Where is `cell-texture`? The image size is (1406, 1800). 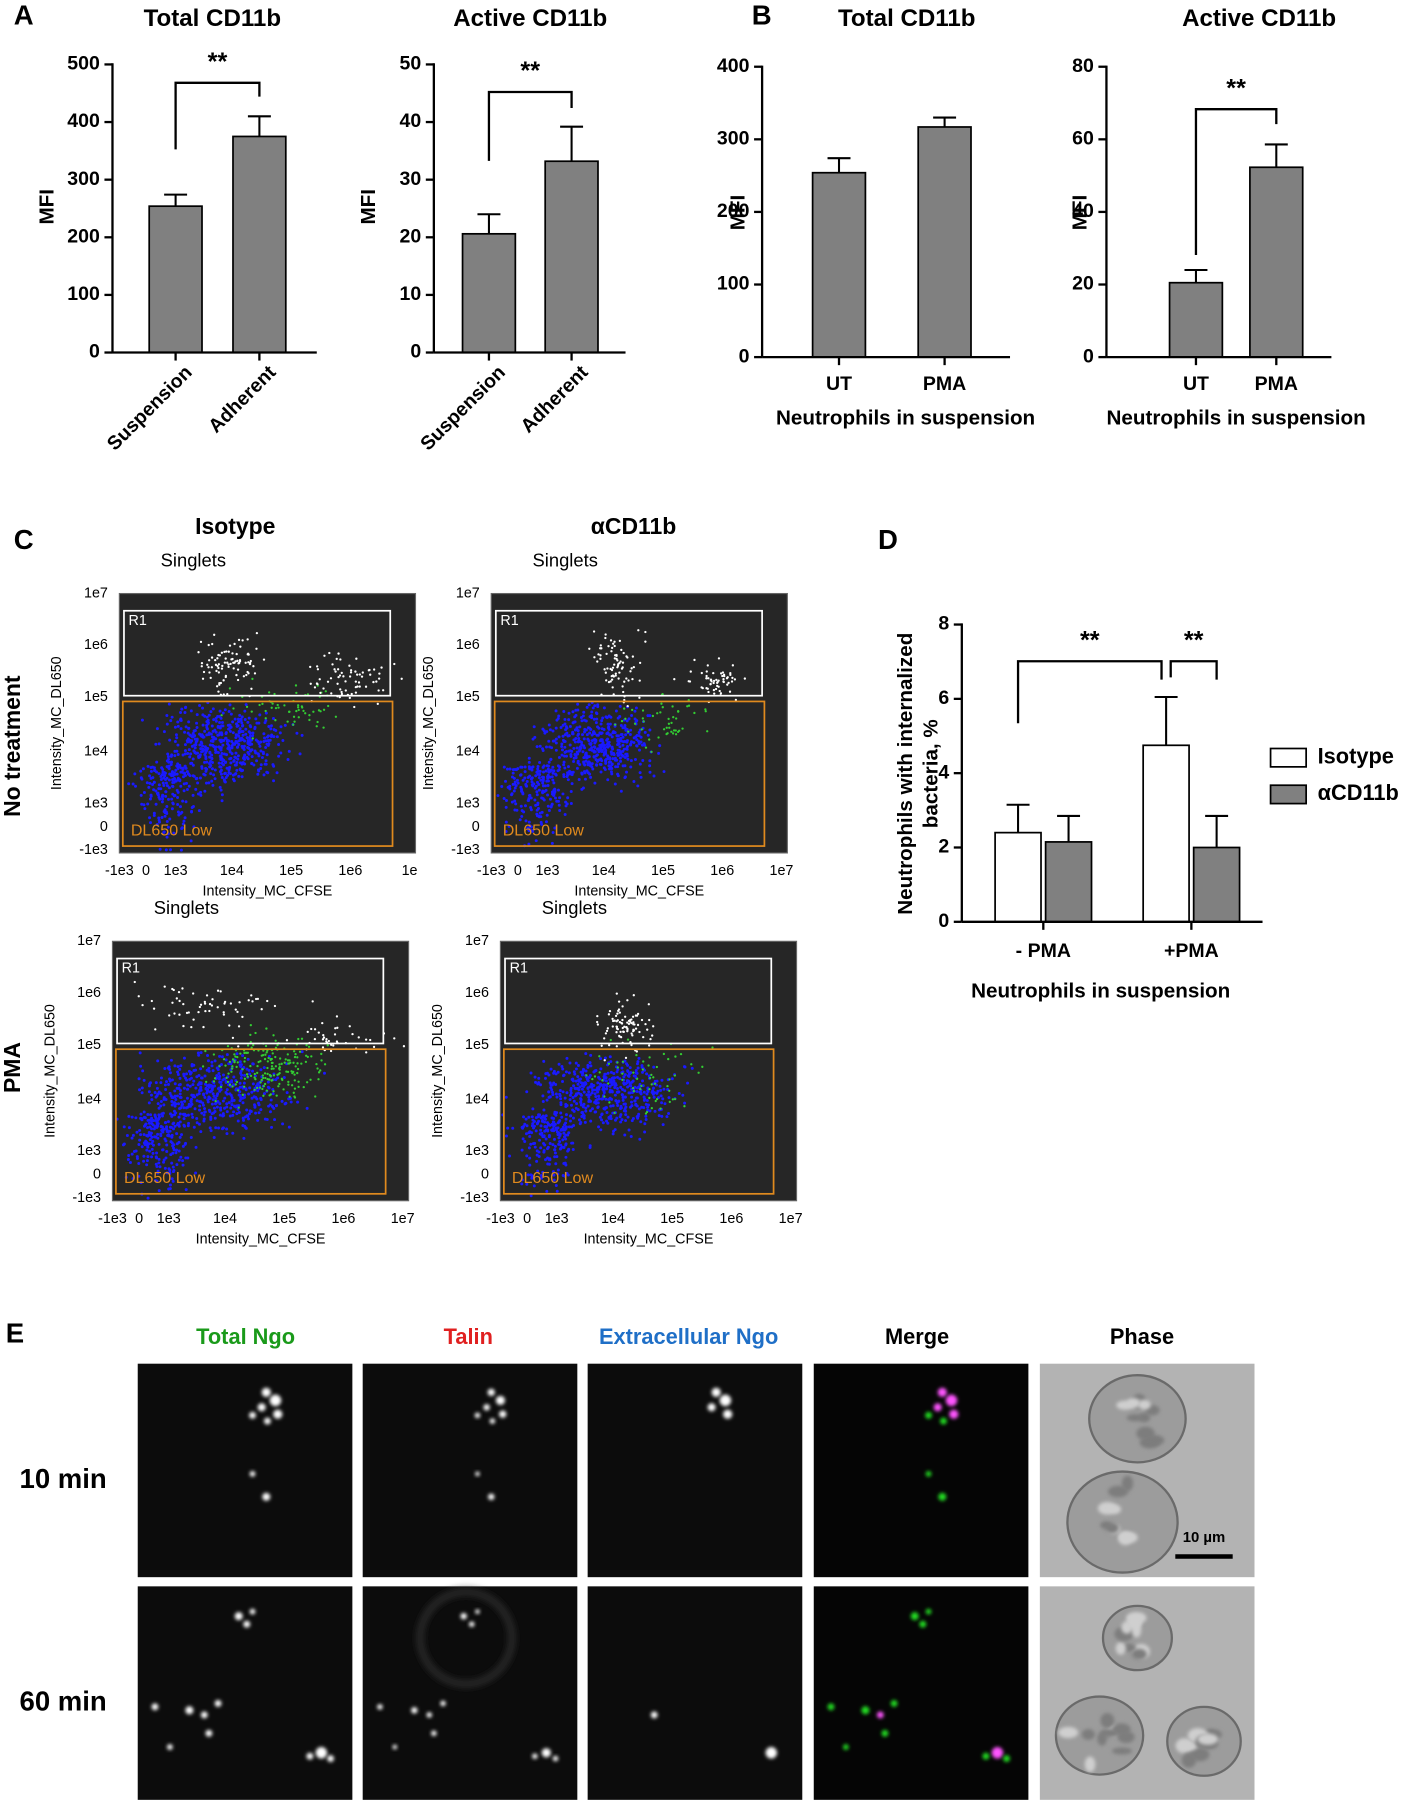 cell-texture is located at coordinates (1115, 1509).